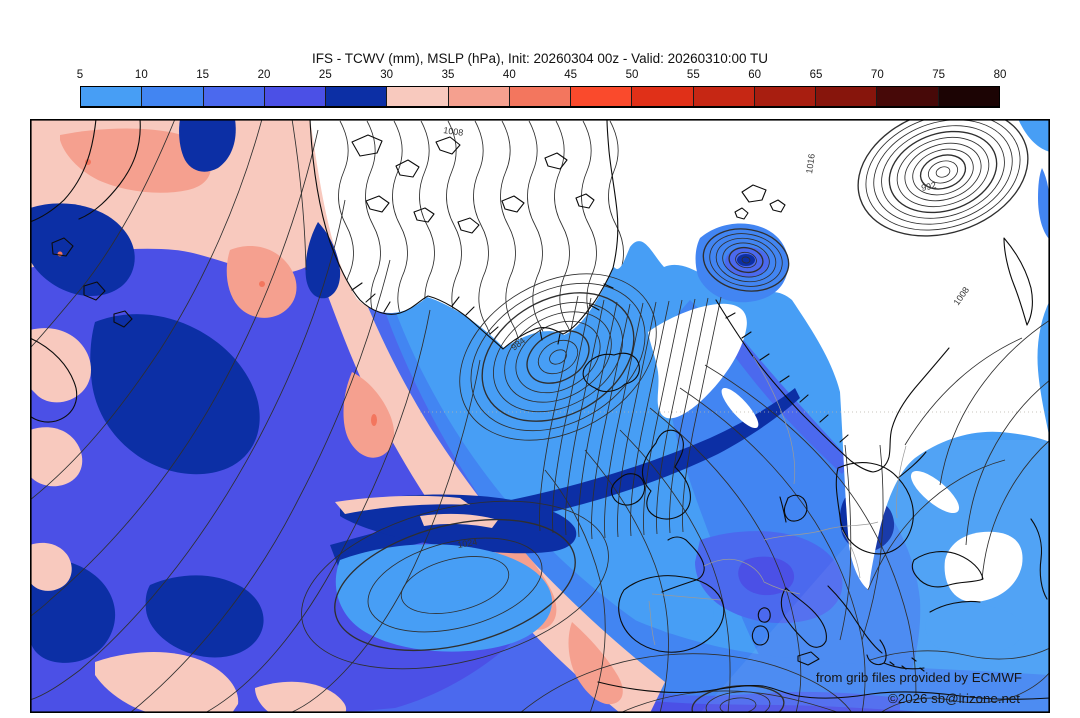 The image size is (1080, 718). What do you see at coordinates (571, 75) in the screenshot?
I see `colorbar-tick: 45` at bounding box center [571, 75].